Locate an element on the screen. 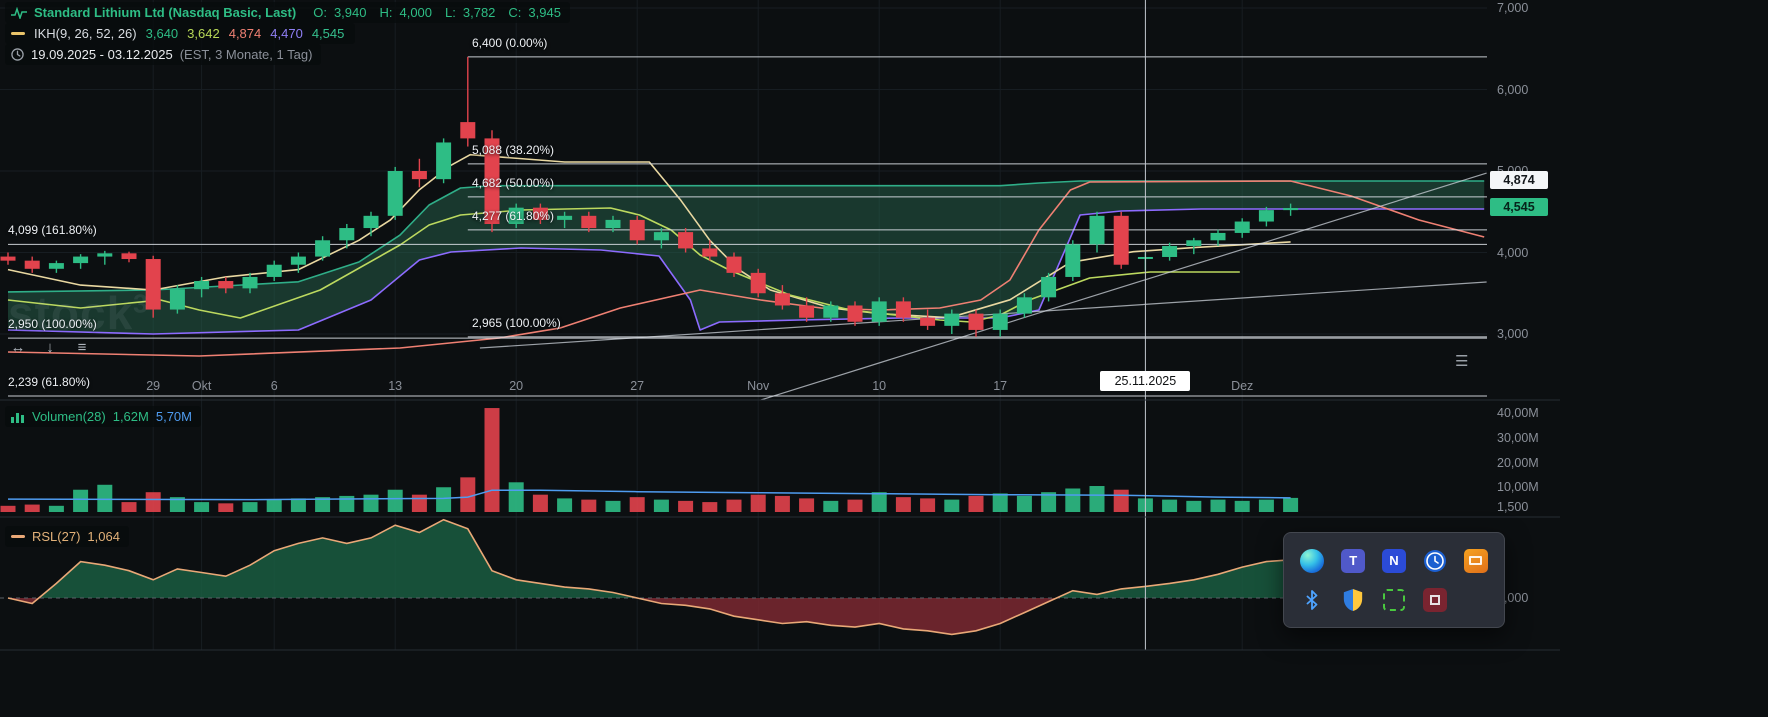 The height and width of the screenshot is (717, 1768). ikh-value-tenkan: 3,640 is located at coordinates (162, 33).